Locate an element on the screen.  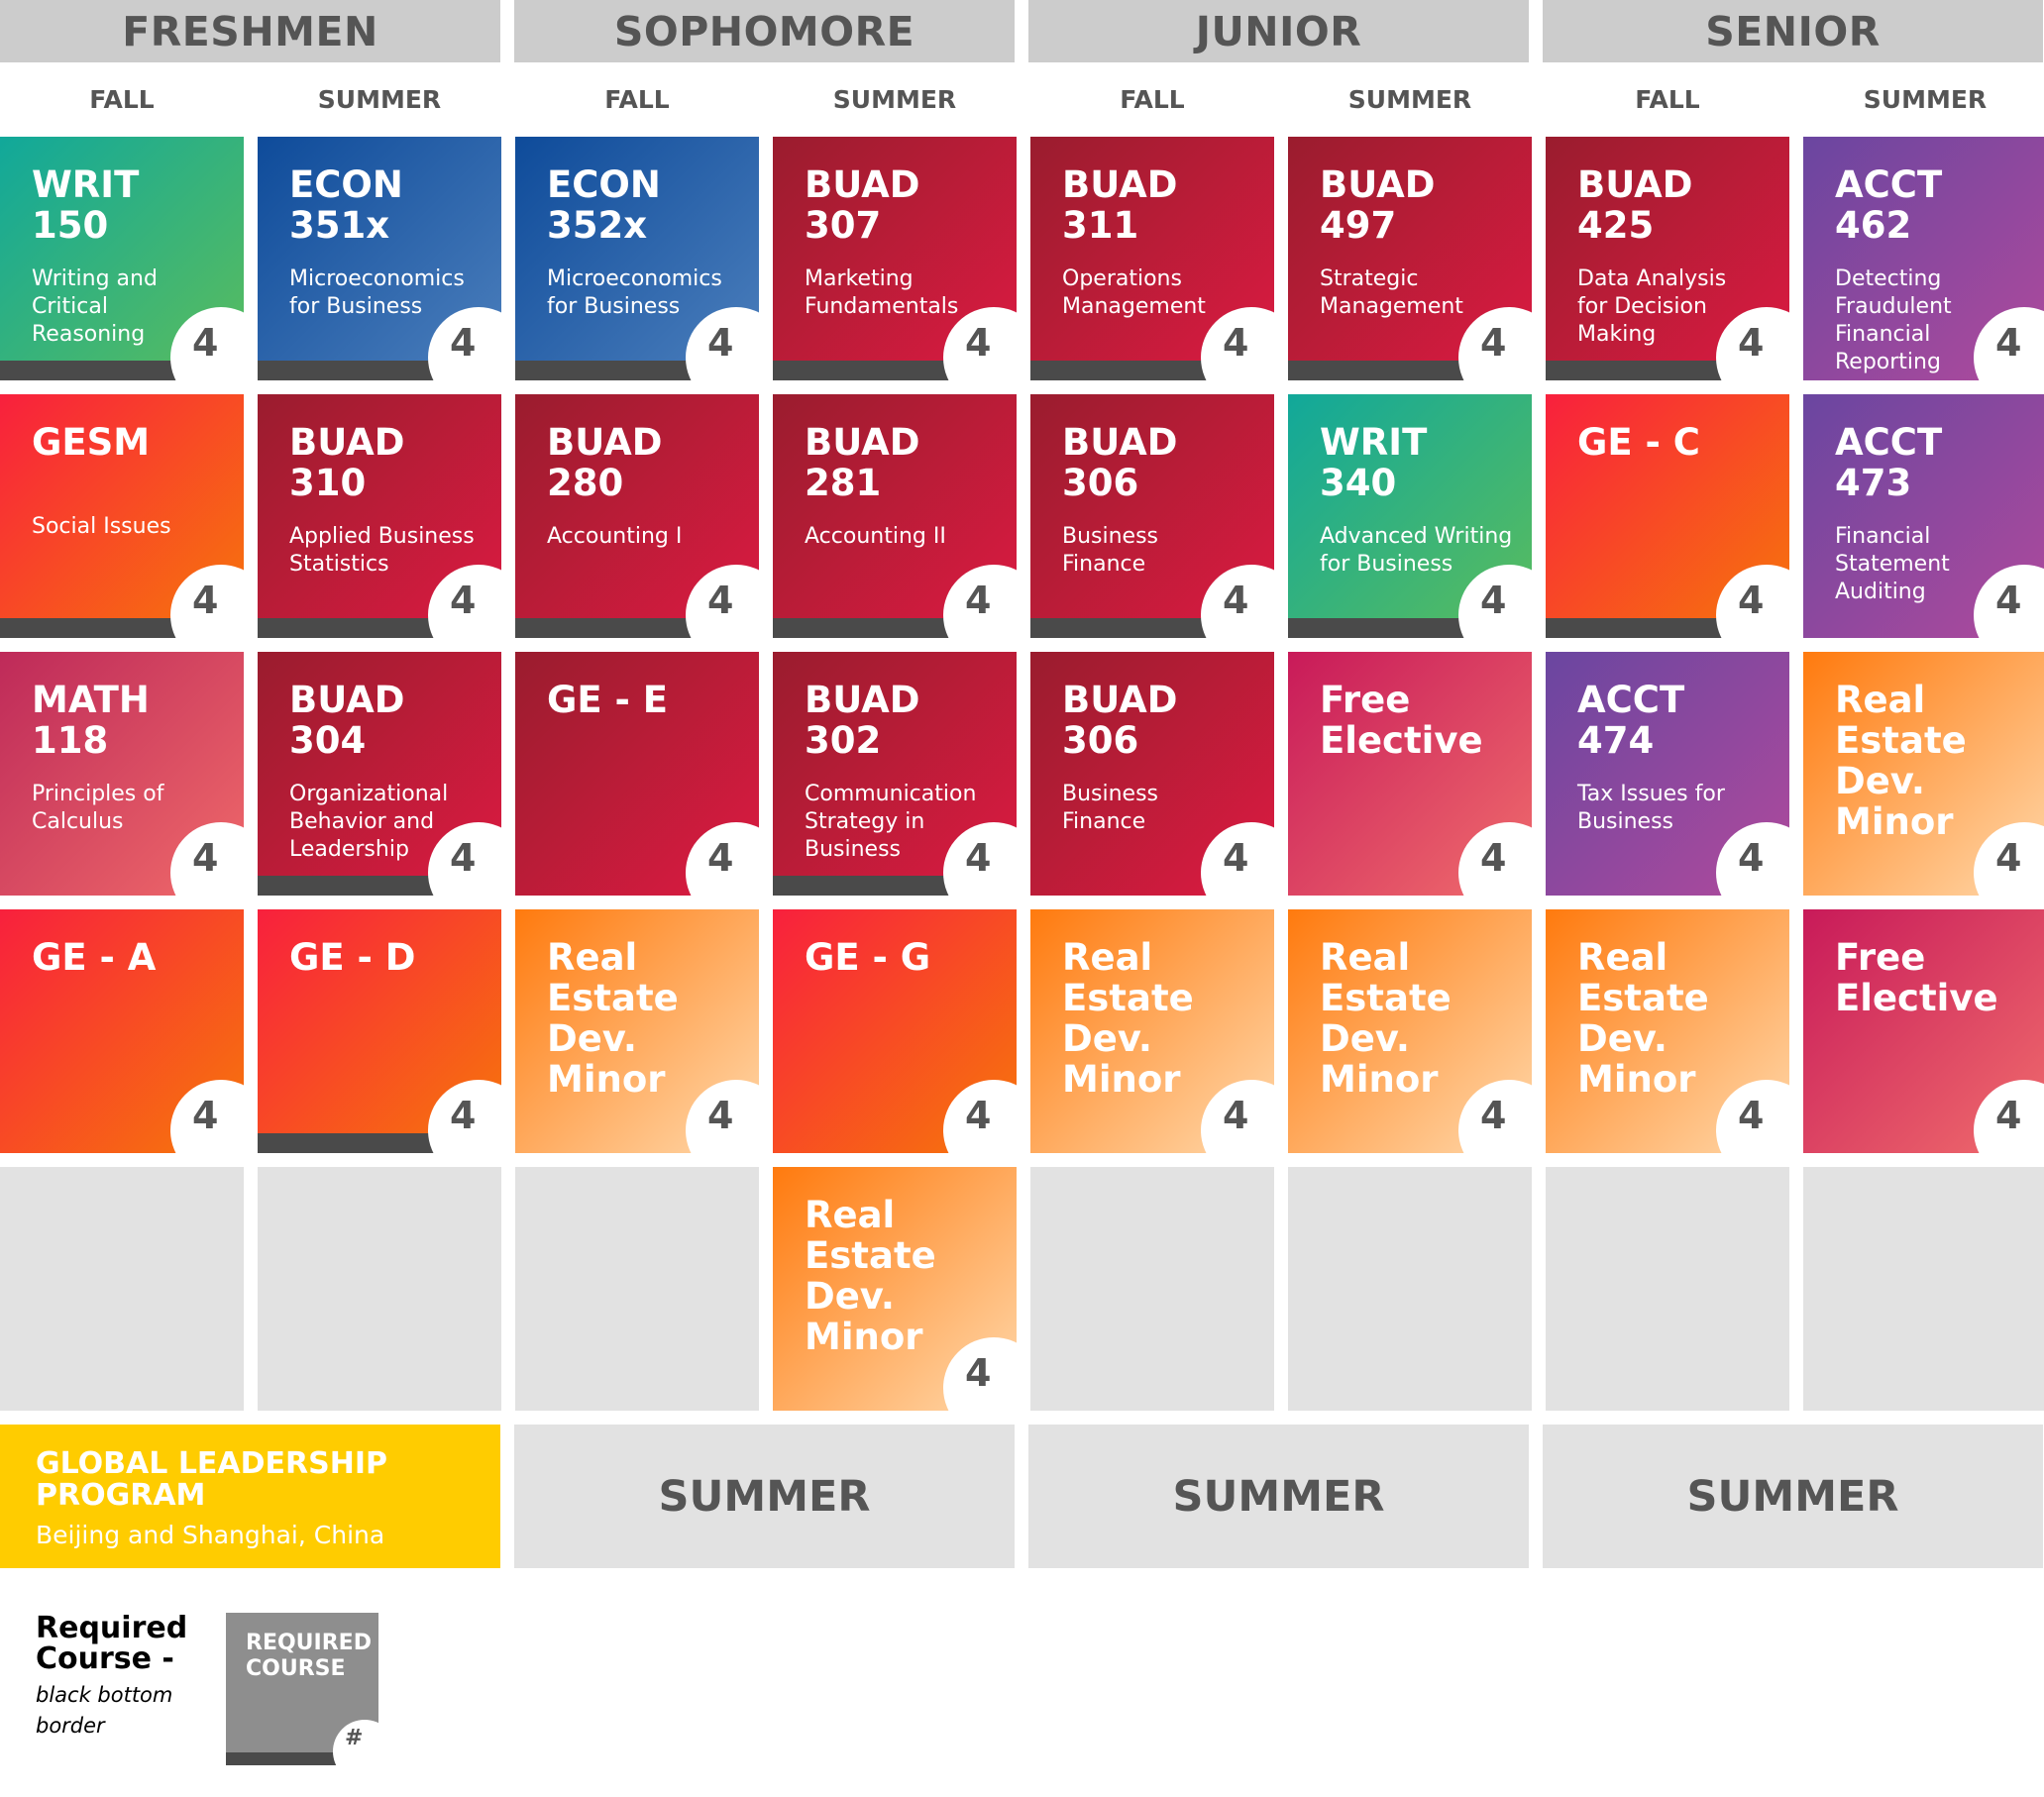
course-card: GE - D 4 is located at coordinates (379, 1031).